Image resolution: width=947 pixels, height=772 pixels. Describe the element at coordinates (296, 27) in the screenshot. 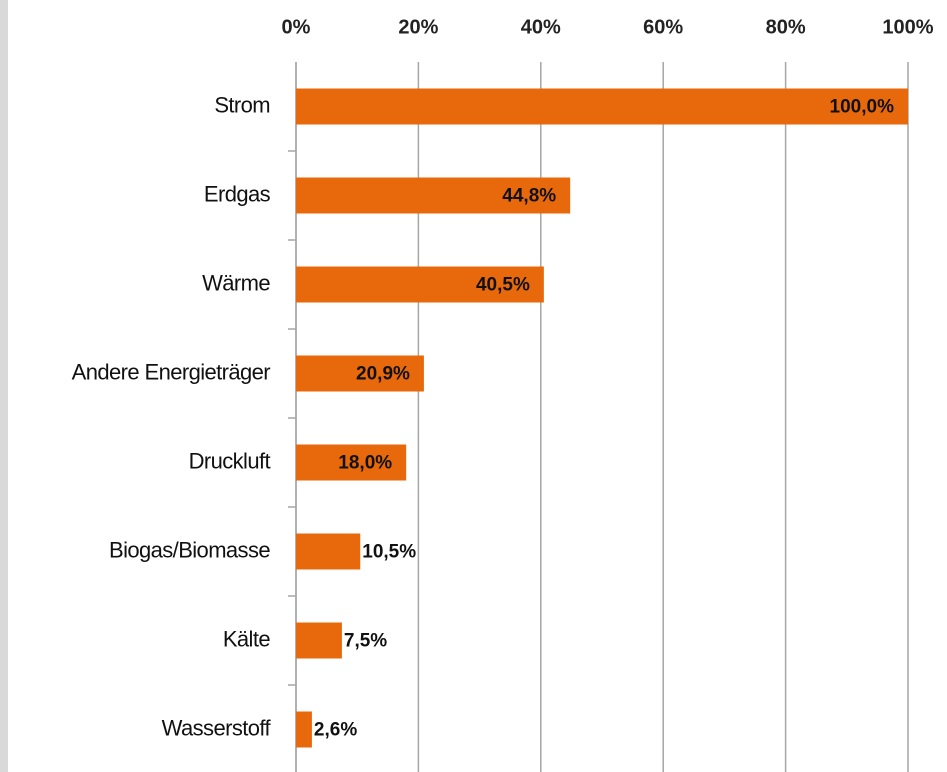

I see `x-tick-label: 0%` at that location.